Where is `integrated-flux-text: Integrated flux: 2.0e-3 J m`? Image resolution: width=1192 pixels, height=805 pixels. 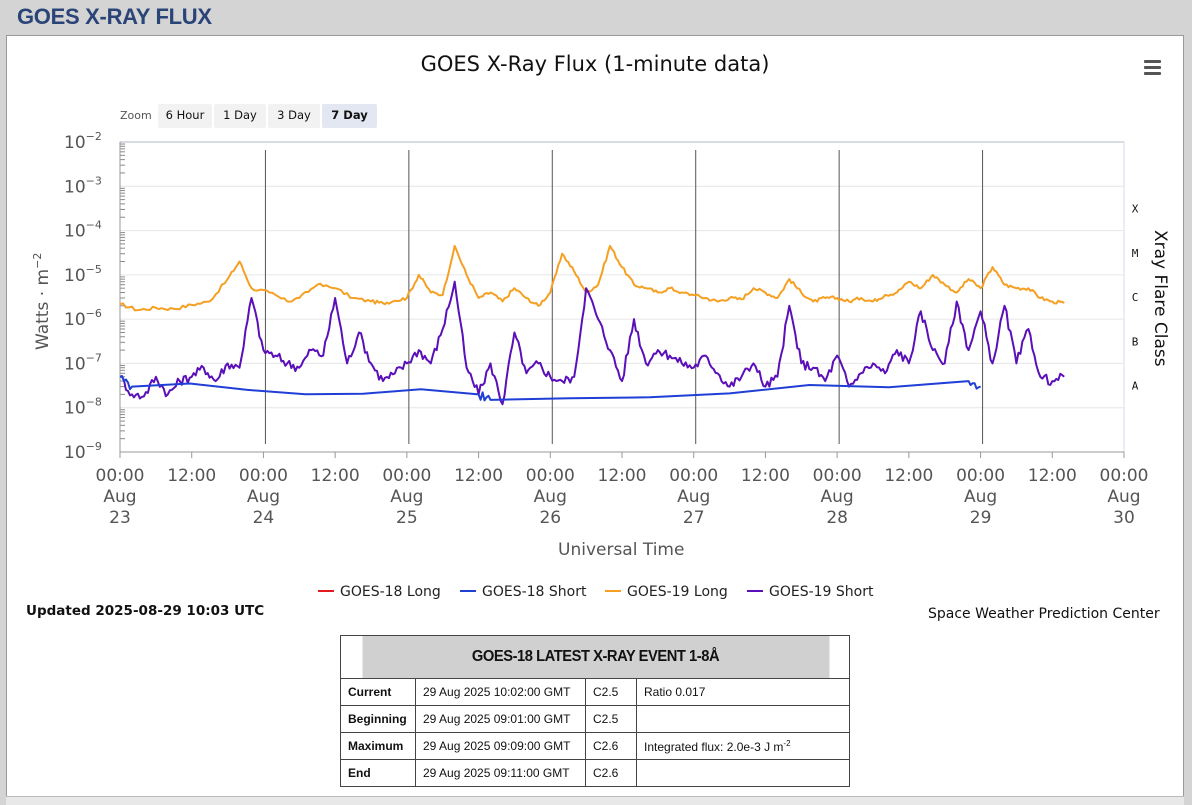 integrated-flux-text: Integrated flux: 2.0e-3 J m is located at coordinates (714, 746).